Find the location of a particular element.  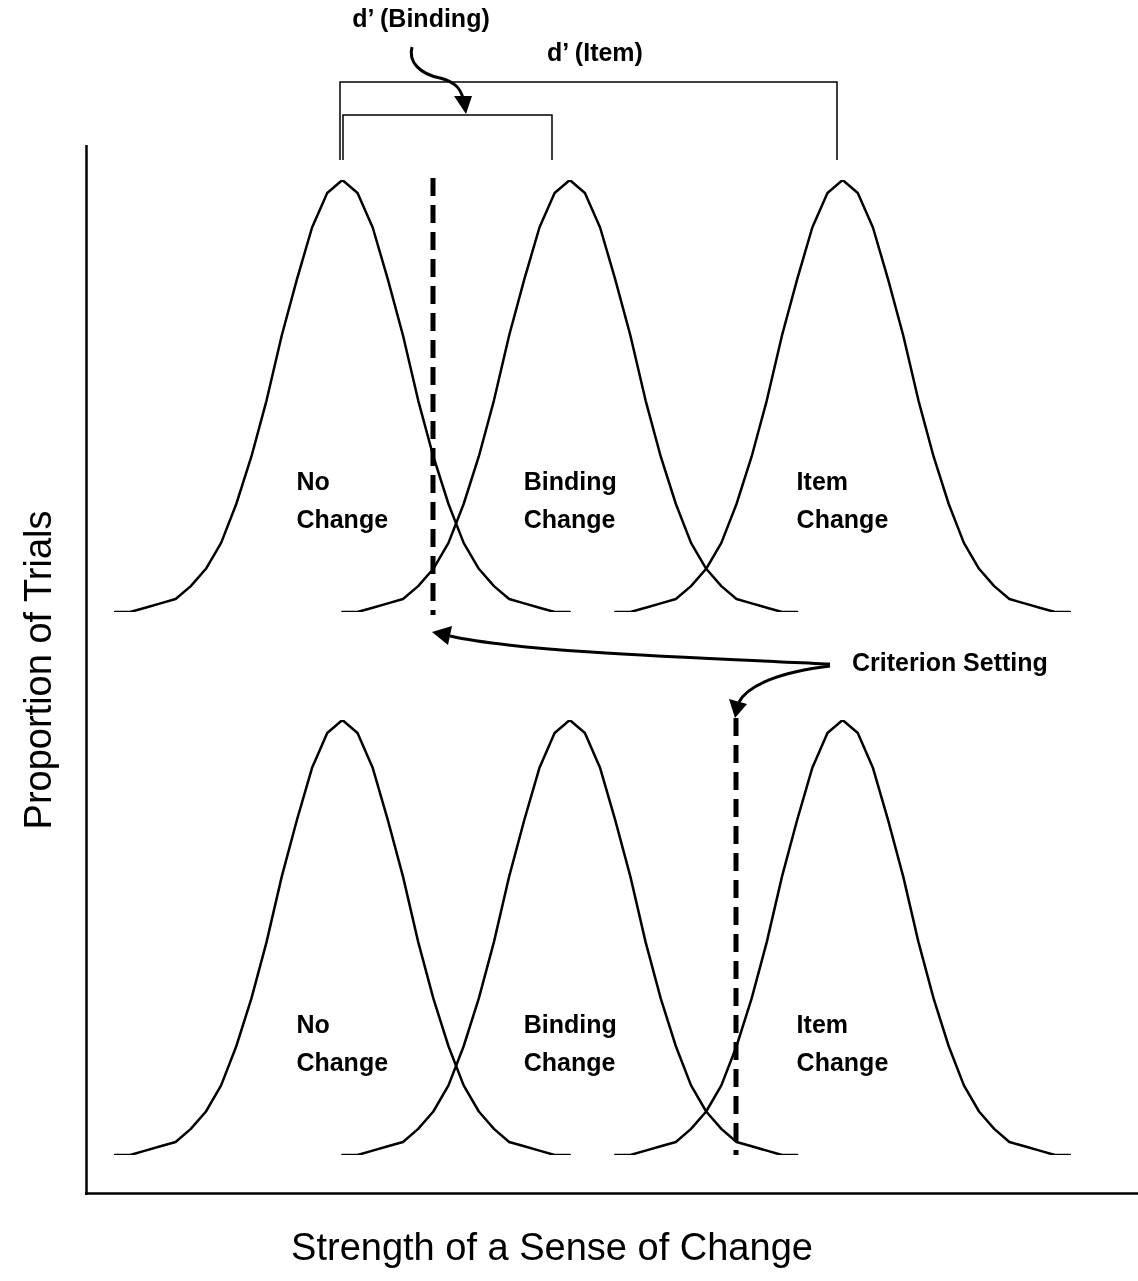

y-axis-title: Proportion of Trials is located at coordinates (38, 670).